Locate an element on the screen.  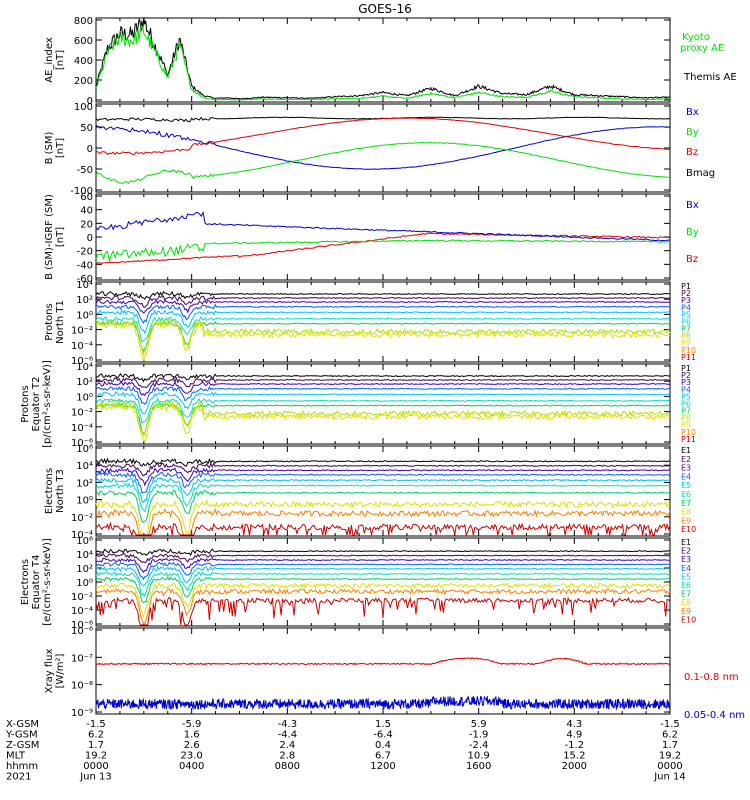
x-row-value: 23.0 is located at coordinates (192, 756).